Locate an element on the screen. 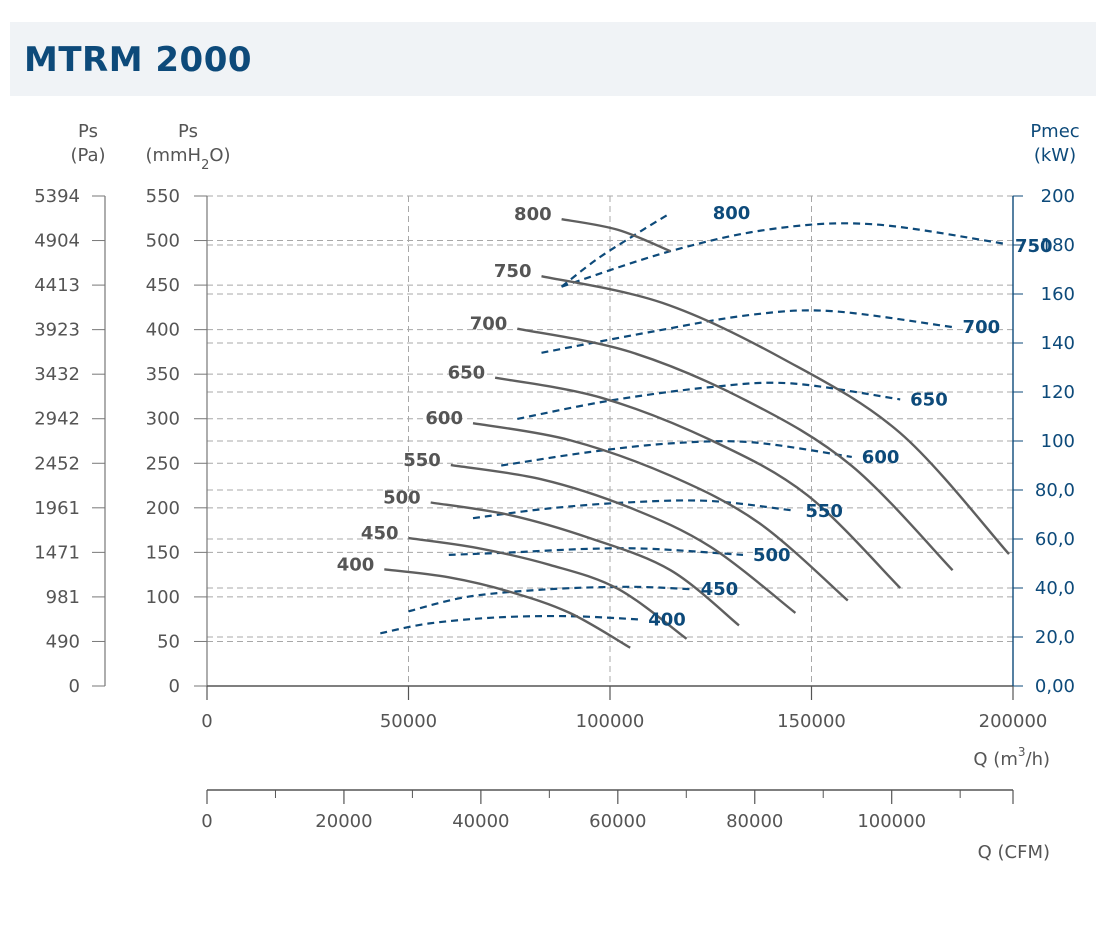  mm-tick-label: 100 is located at coordinates (163, 597).